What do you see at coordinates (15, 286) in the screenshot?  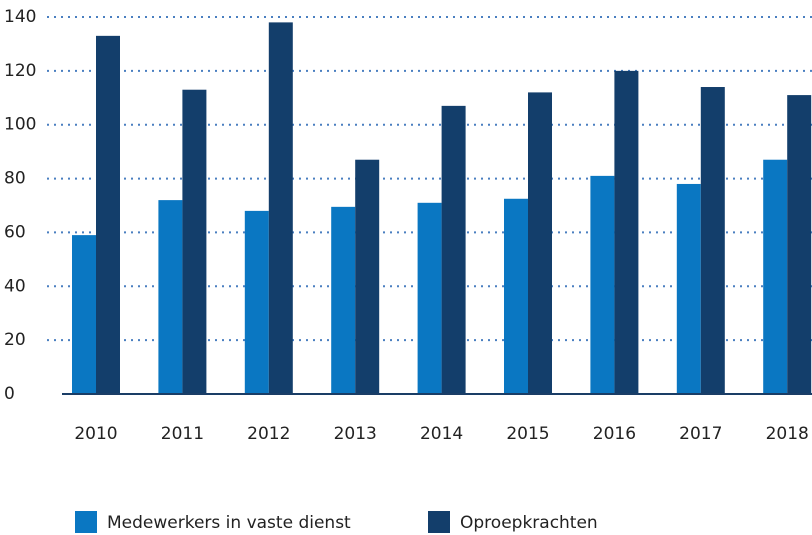 I see `y-tick-label: 40` at bounding box center [15, 286].